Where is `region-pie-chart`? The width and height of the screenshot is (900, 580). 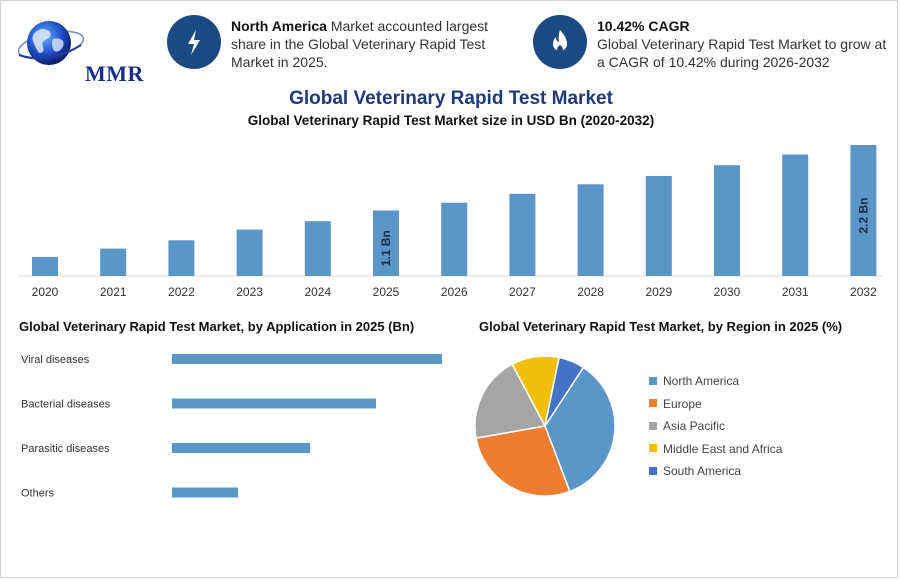
region-pie-chart is located at coordinates (545, 426).